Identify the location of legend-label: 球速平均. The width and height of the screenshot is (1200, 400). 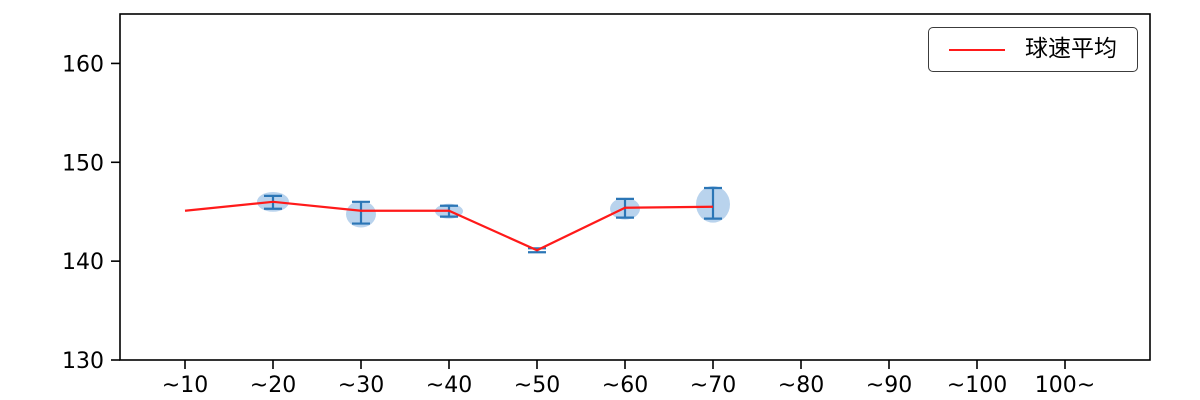
(1071, 49).